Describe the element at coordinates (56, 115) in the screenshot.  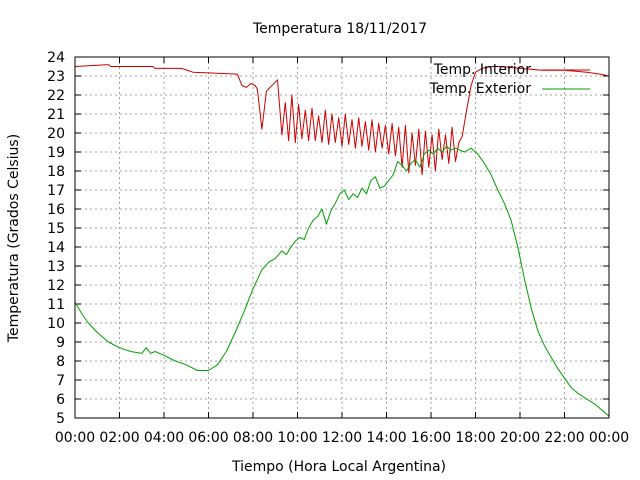
I see `y-tick-label: 21` at that location.